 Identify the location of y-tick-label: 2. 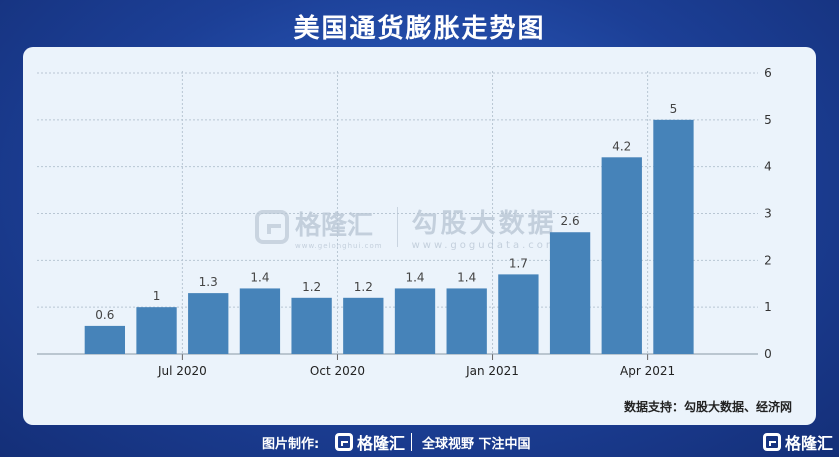
(768, 260).